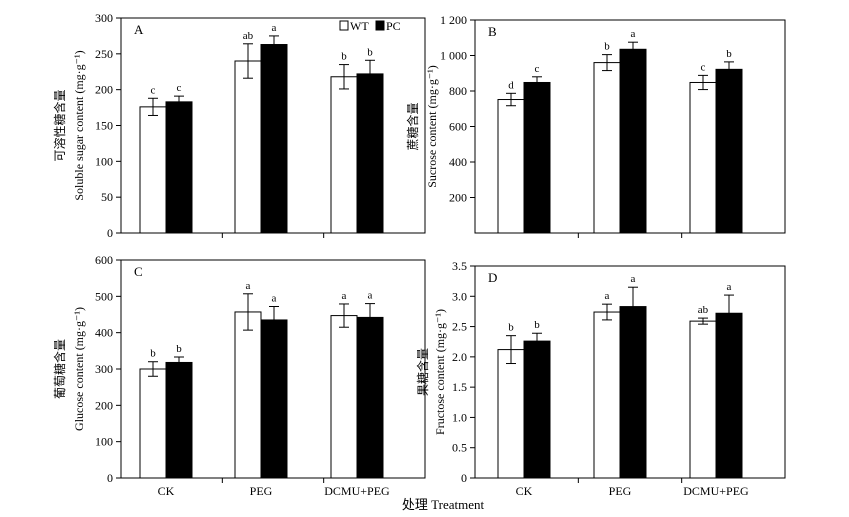 This screenshot has height=517, width=849. I want to click on panel-label: A, so click(139, 29).